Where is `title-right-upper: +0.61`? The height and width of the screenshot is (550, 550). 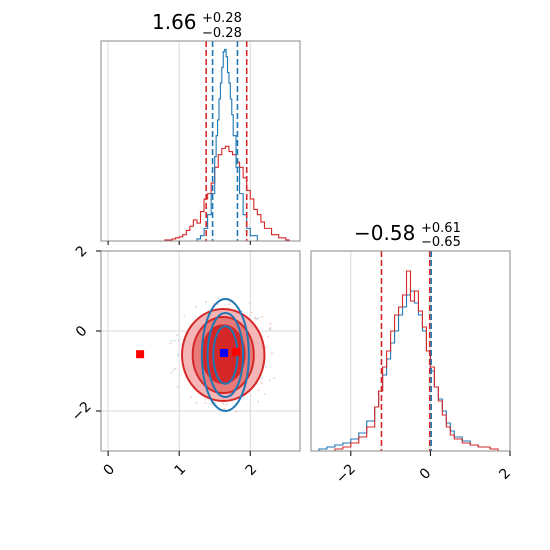 title-right-upper: +0.61 is located at coordinates (441, 228).